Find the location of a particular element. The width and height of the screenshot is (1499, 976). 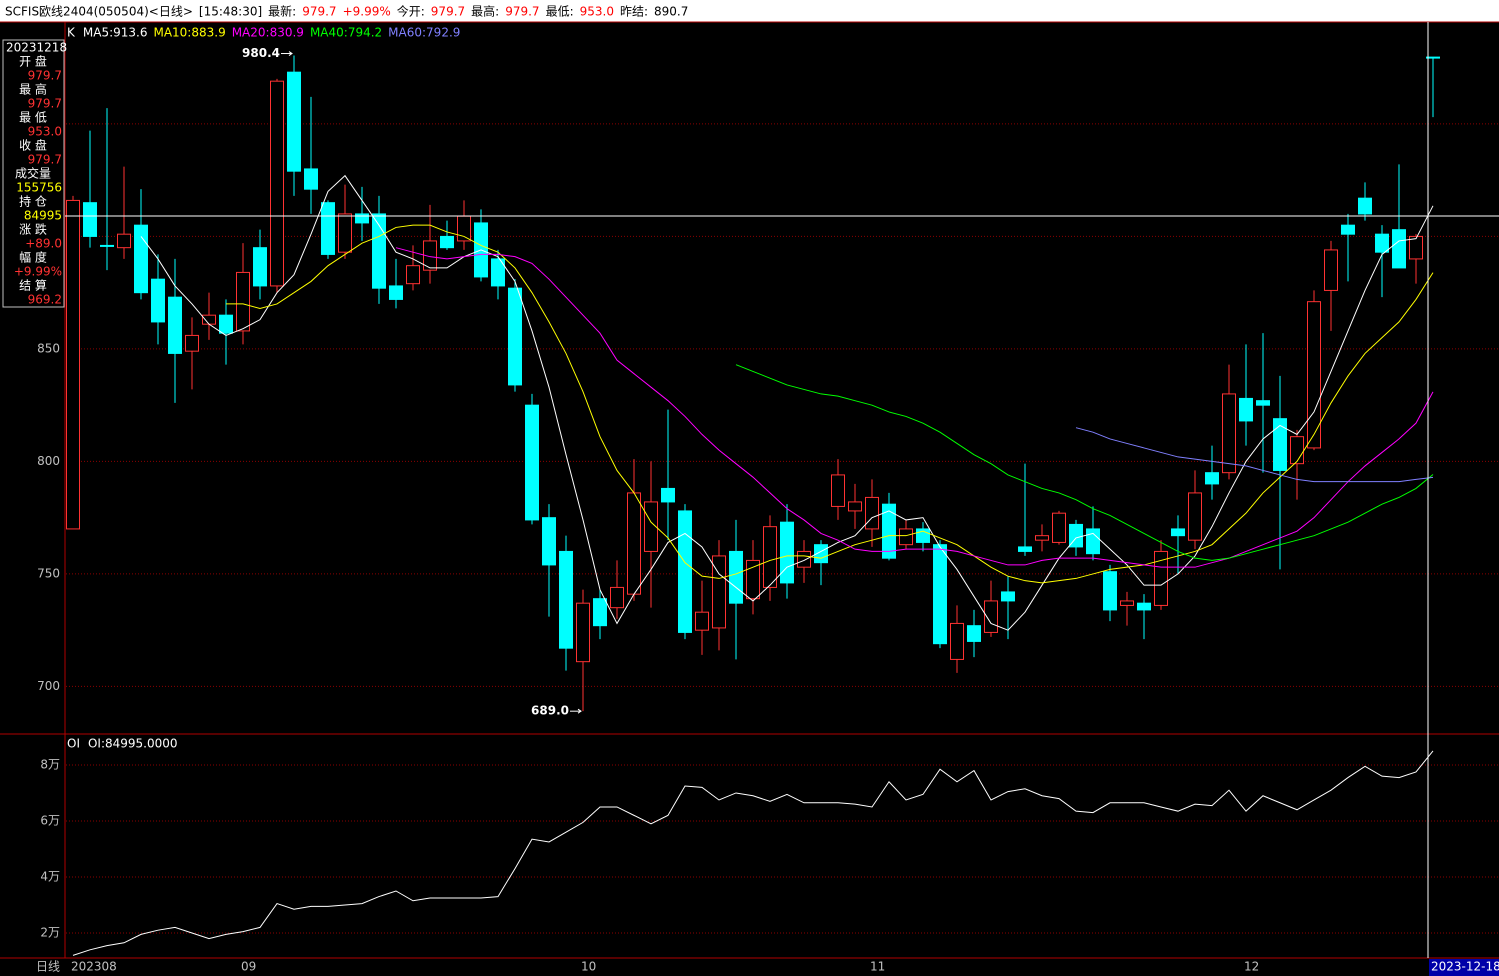

header-item: 953.0 is located at coordinates (597, 12).